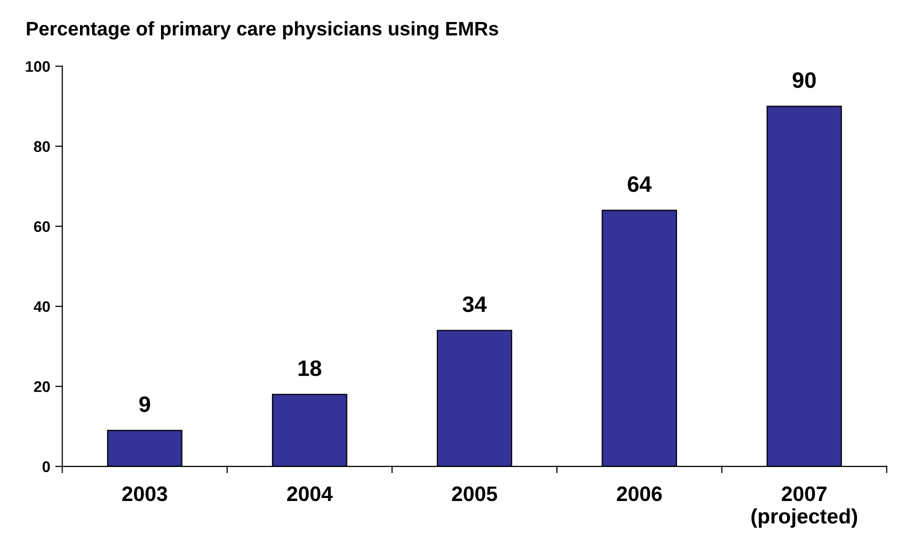  Describe the element at coordinates (38, 66) in the screenshot. I see `y-tick-label: 100` at that location.